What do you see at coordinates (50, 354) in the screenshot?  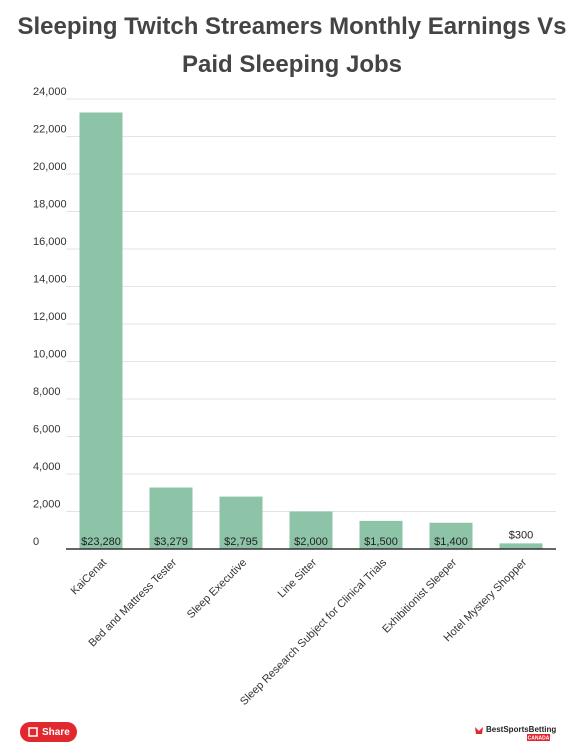 I see `y-tick-label: 10,000` at bounding box center [50, 354].